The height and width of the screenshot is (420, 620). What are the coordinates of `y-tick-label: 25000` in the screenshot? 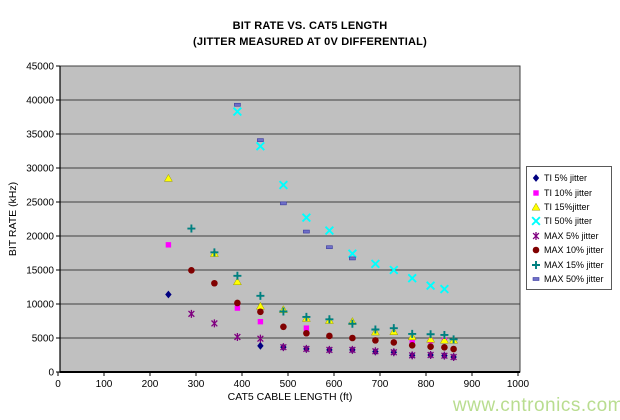 It's located at (40, 203).